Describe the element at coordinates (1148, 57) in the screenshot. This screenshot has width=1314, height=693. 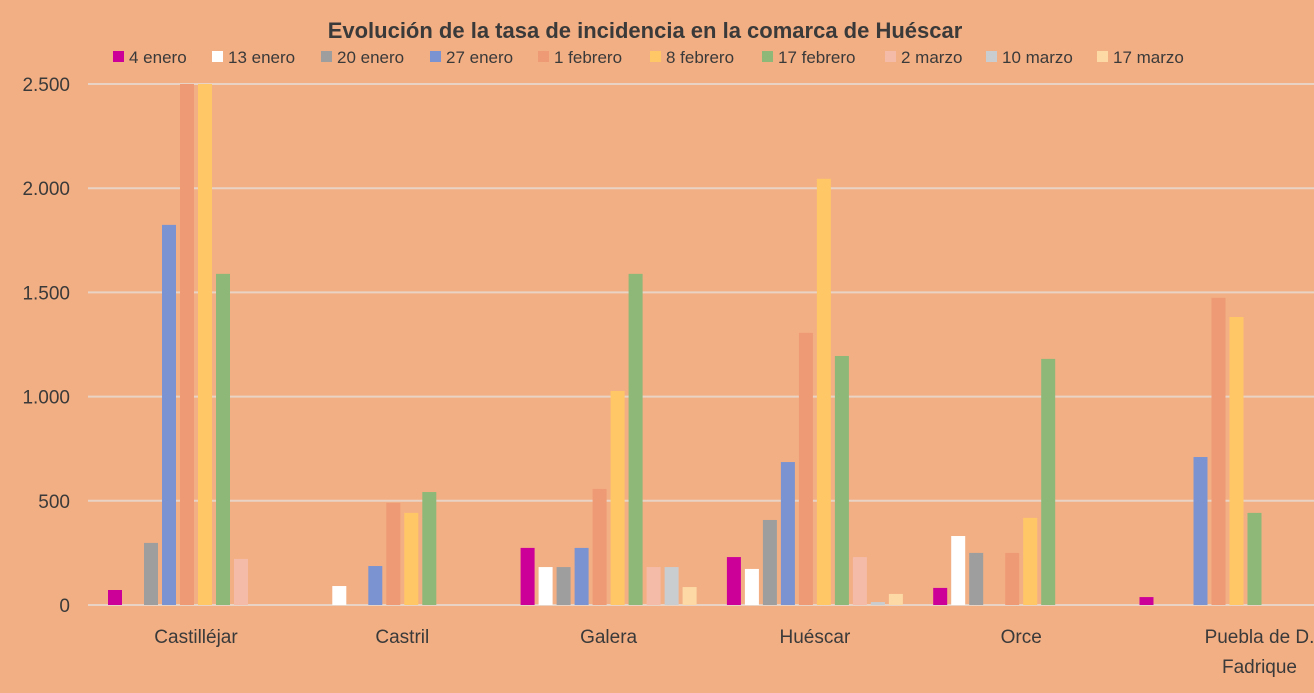
I see `legend-label: 17 marzo` at that location.